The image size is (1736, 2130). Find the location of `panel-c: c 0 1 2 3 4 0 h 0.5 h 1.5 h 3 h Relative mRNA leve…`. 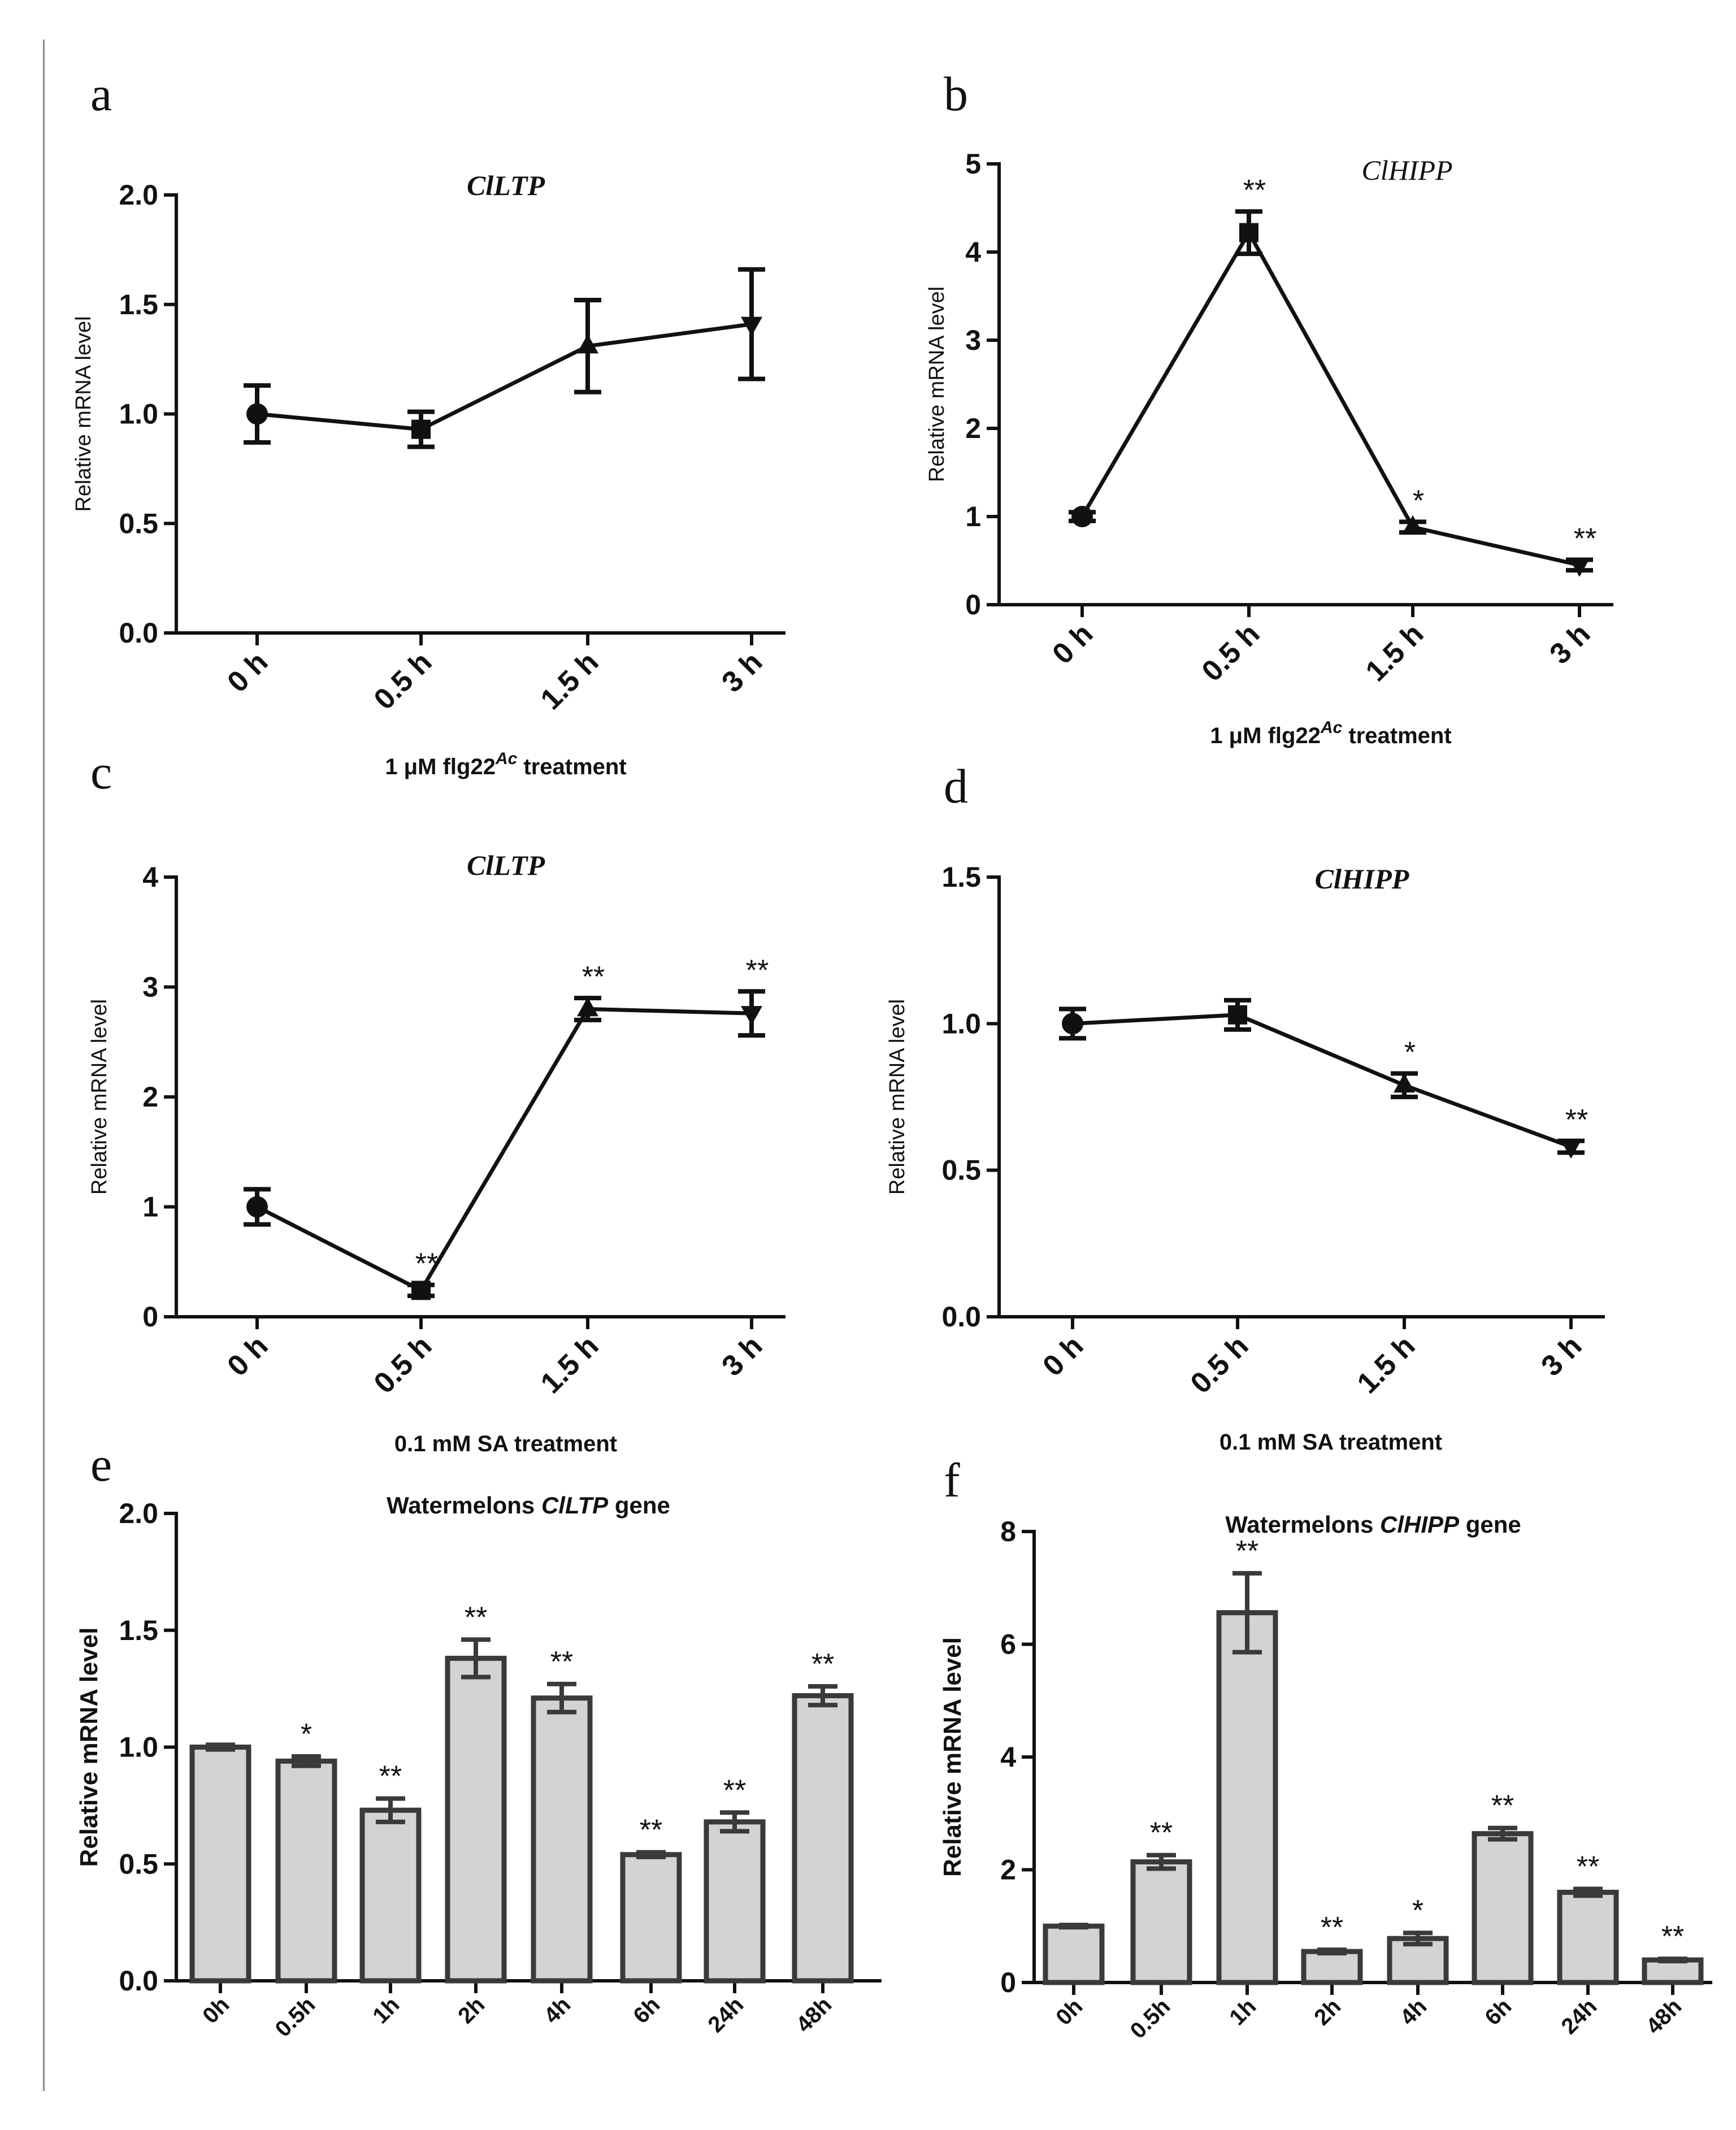

panel-c: c 0 1 2 3 4 0 h 0.5 h 1.5 h 3 h Relative mRNA leve… is located at coordinates (437, 1100).